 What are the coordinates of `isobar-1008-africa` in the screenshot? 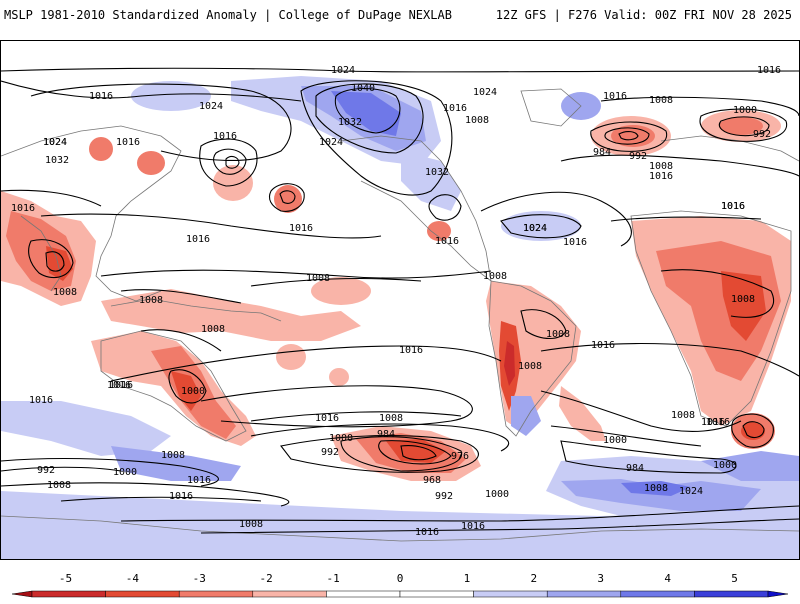 It's located at (717, 293).